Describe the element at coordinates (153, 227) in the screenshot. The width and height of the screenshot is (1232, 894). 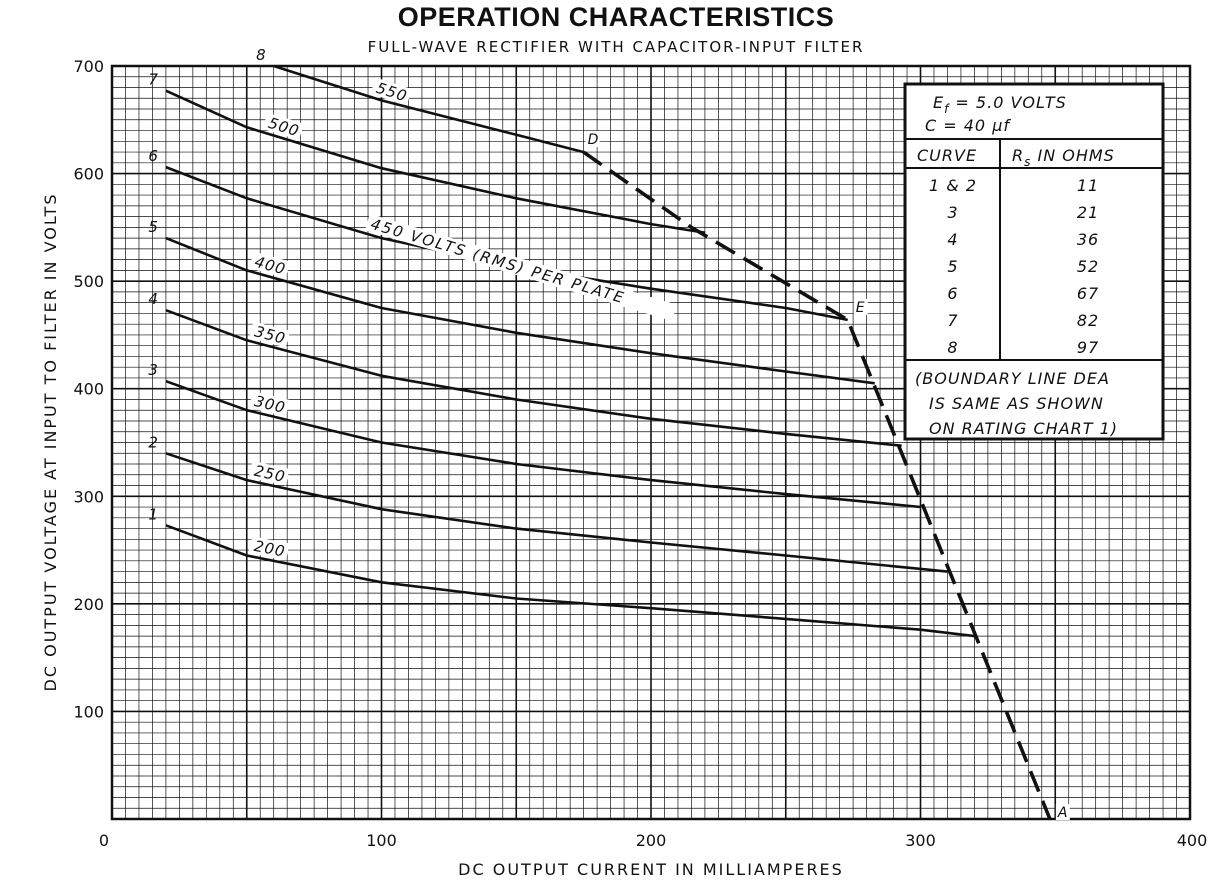
I see `curve-number-5: 5` at that location.